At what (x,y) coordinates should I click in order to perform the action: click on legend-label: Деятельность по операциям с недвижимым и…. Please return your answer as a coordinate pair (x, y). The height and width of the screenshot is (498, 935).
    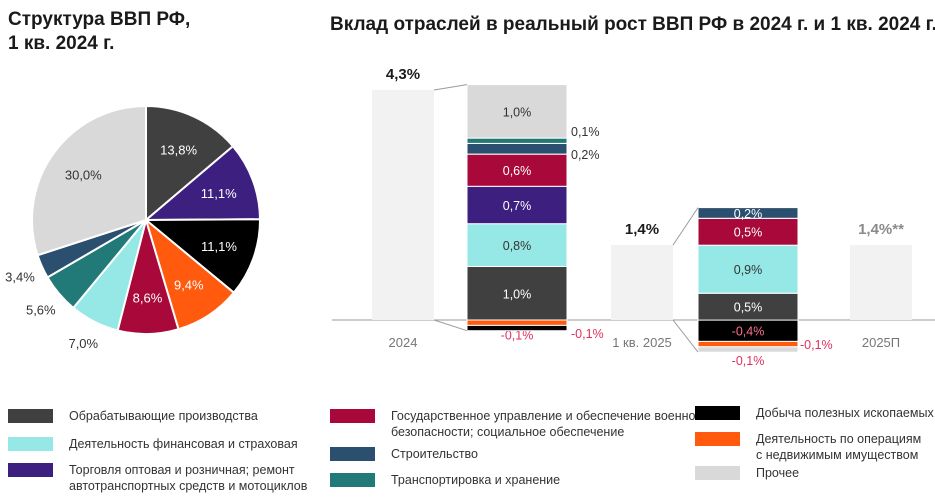
    Looking at the image, I should click on (839, 447).